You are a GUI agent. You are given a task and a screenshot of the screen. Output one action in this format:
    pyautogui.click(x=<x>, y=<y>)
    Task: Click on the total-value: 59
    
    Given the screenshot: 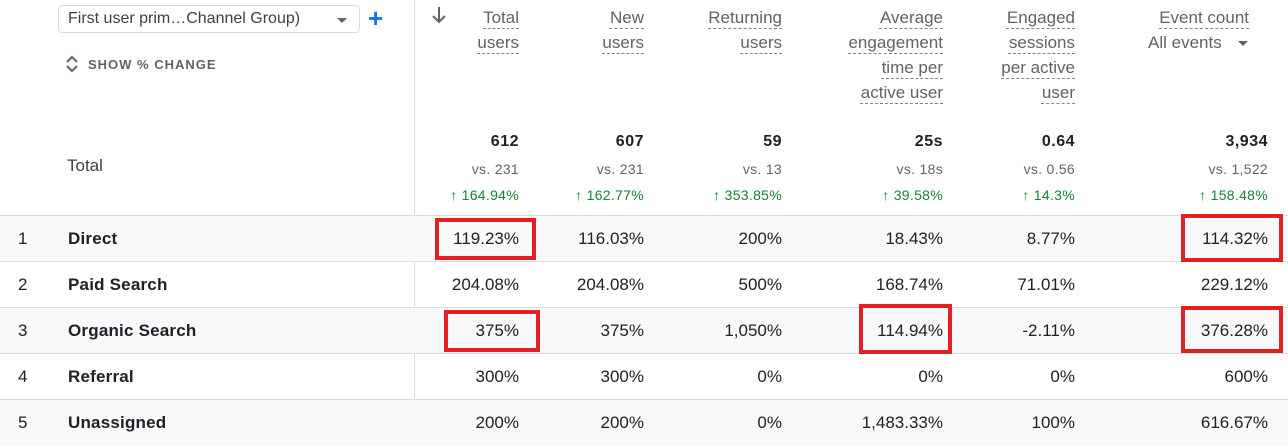 What is the action you would take?
    pyautogui.click(x=772, y=141)
    